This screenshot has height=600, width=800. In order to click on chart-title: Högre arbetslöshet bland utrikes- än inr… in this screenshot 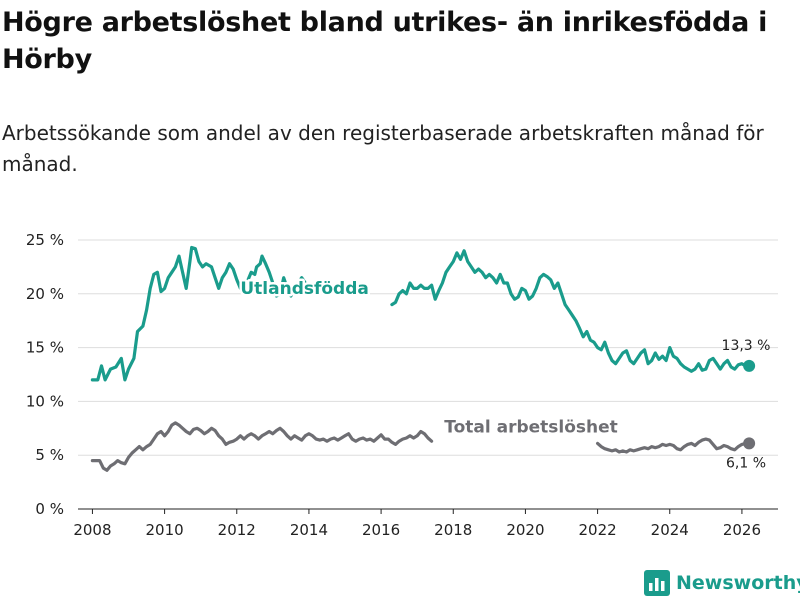, I will do `click(385, 41)`.